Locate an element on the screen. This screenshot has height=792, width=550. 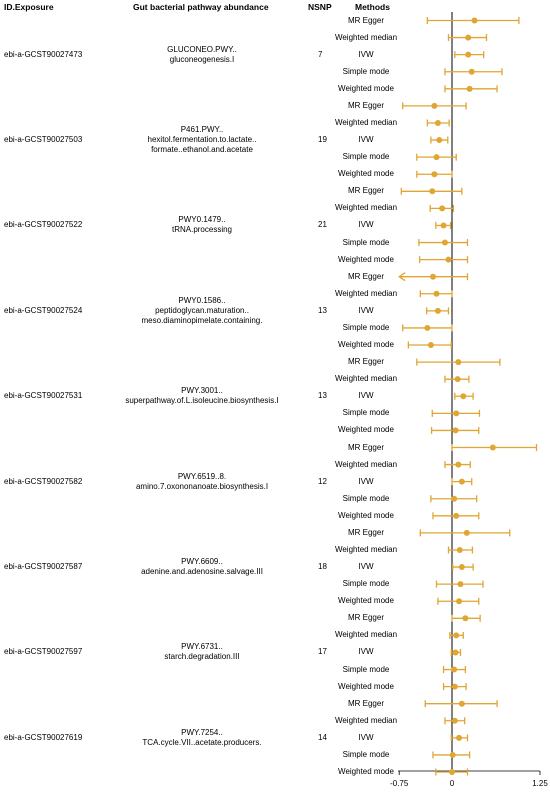
pathway-name-line: hexitol.fermentation.to.lactate.. is located at coordinates (202, 140).